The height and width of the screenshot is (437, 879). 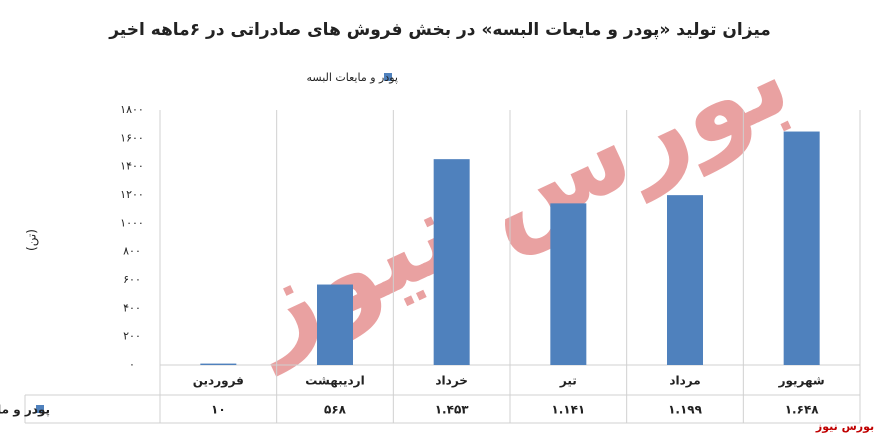 I want to click on x-tick-label: تیر, so click(x=568, y=381).